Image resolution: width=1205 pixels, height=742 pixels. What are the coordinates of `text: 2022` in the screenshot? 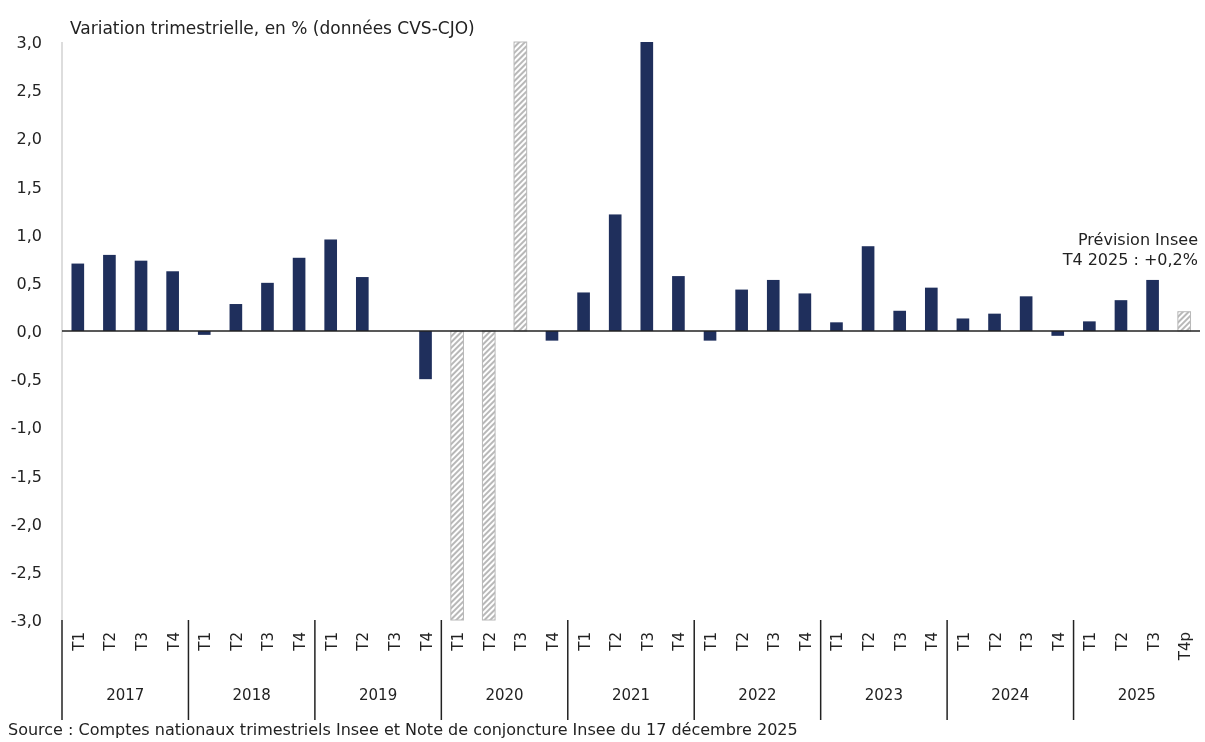 It's located at (757, 695).